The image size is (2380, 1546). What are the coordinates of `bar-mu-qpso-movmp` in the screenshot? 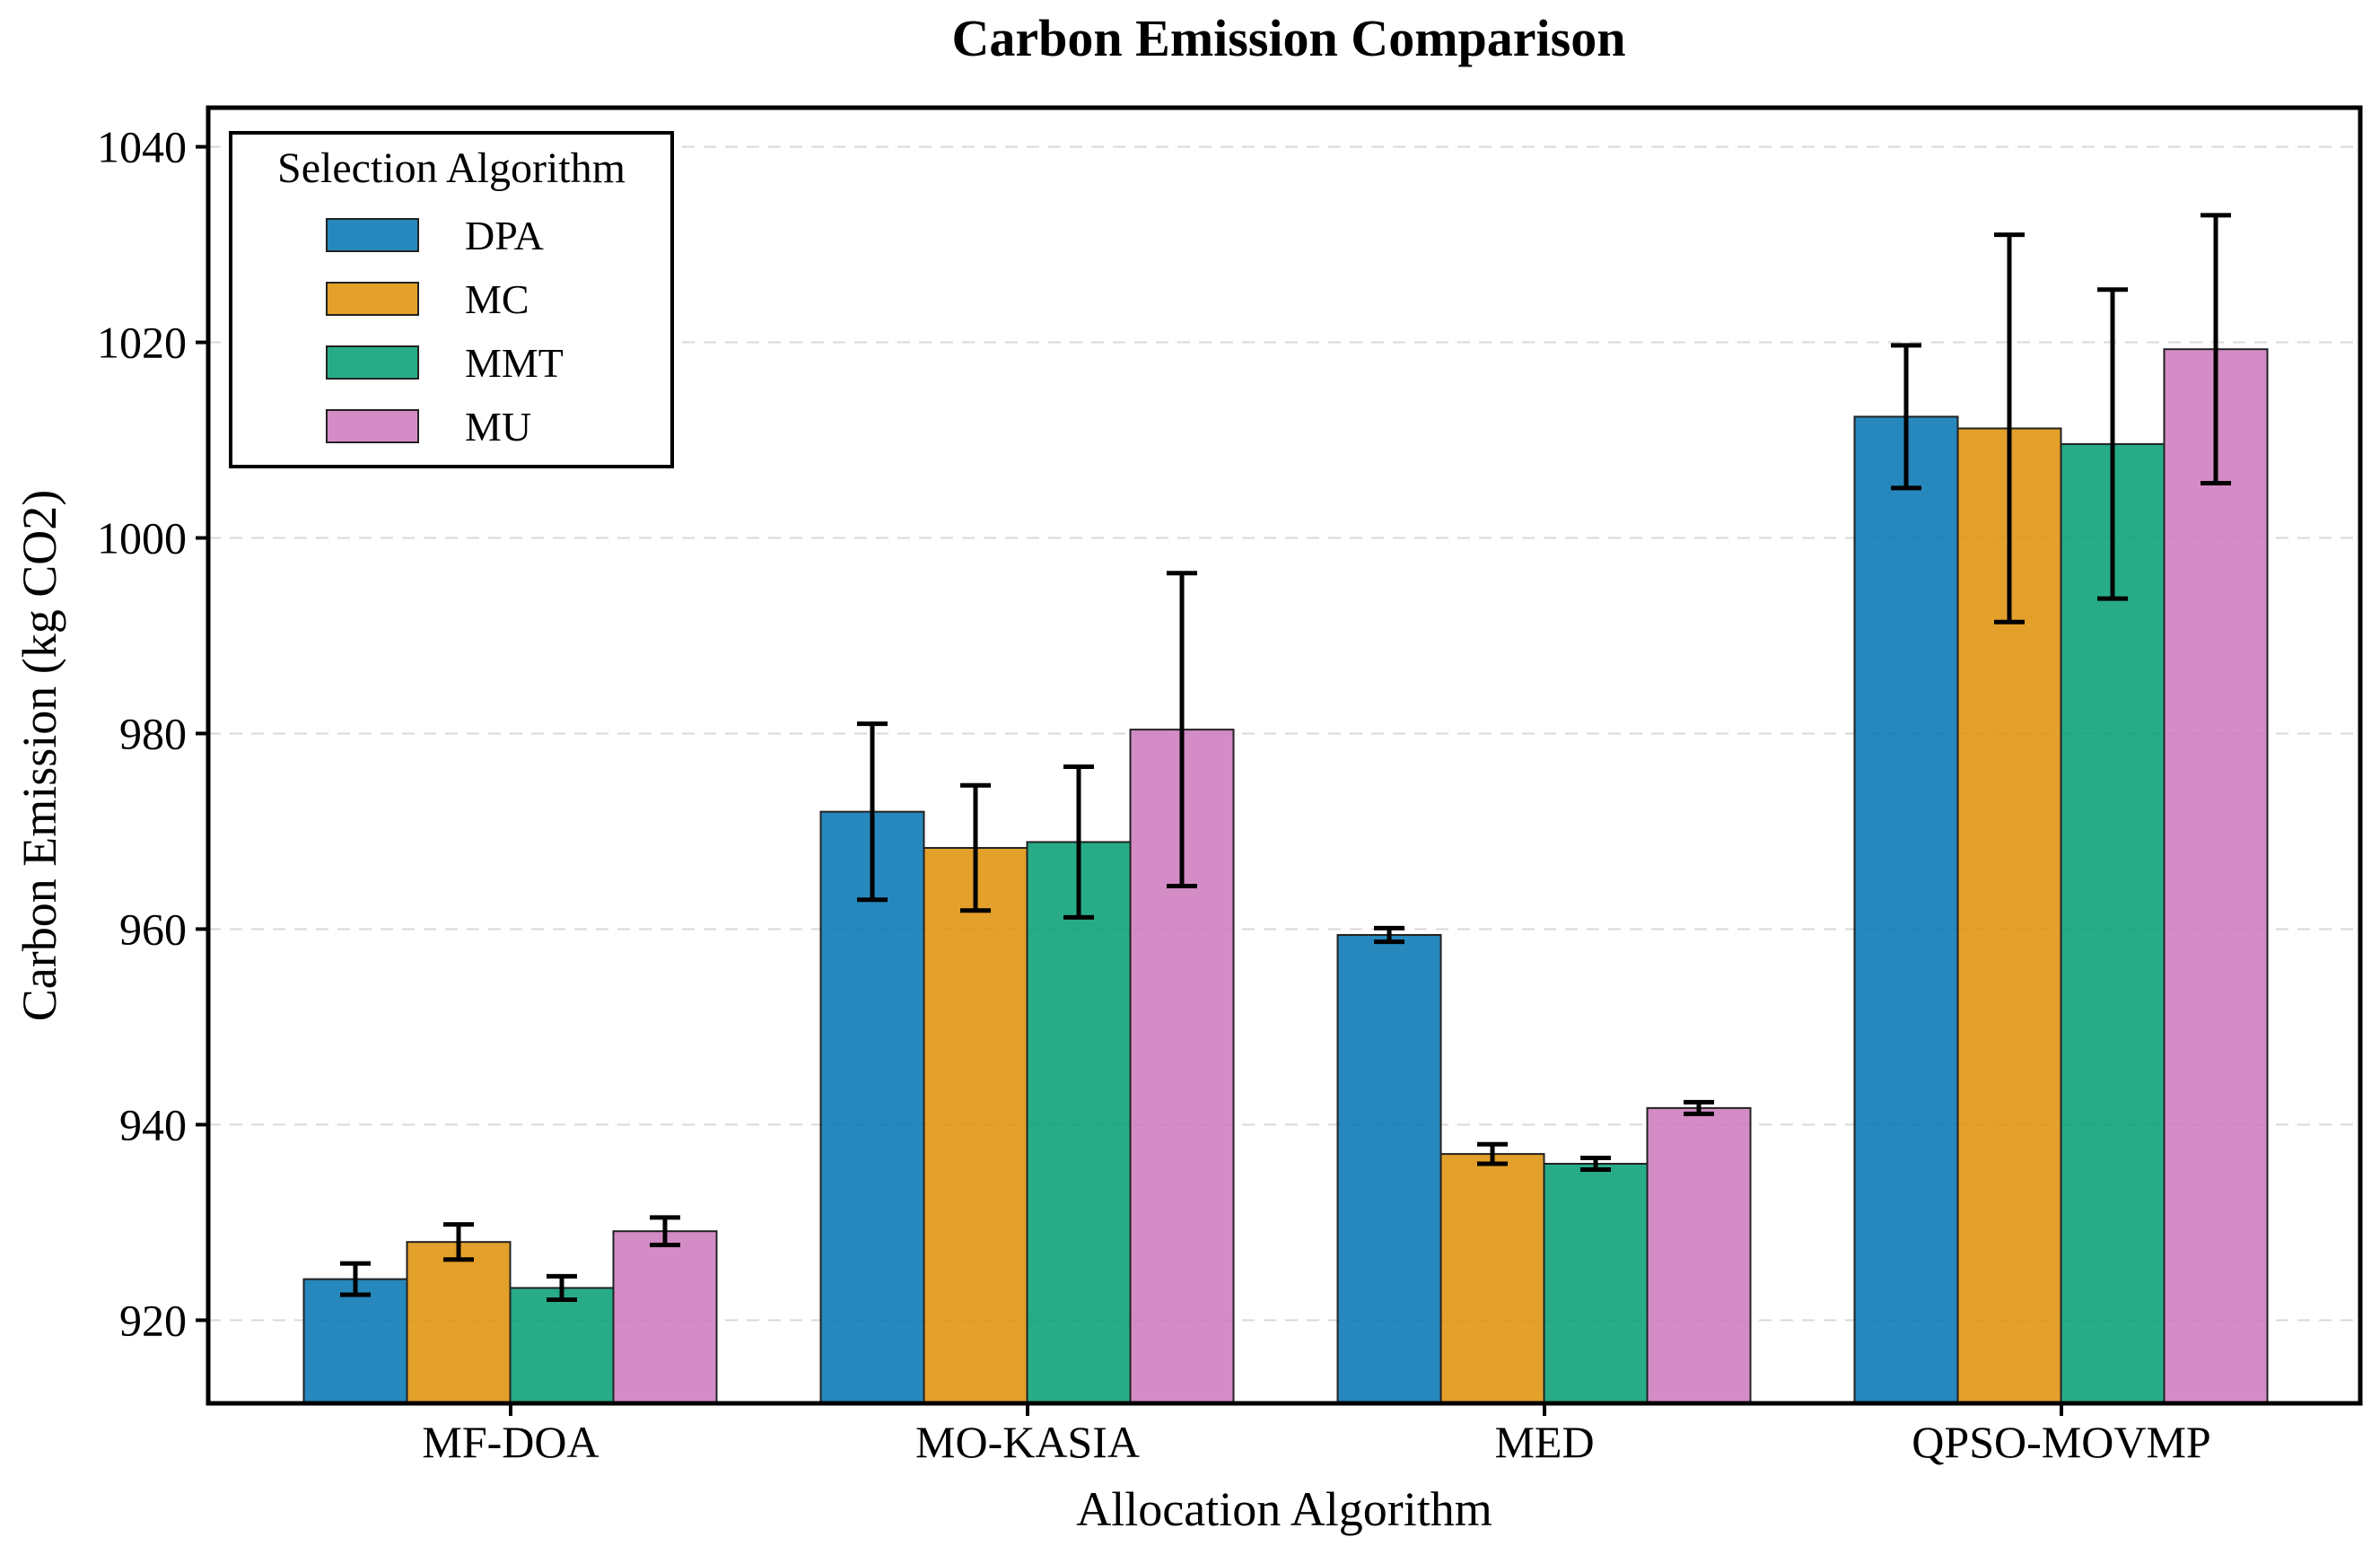 It's located at (2216, 876).